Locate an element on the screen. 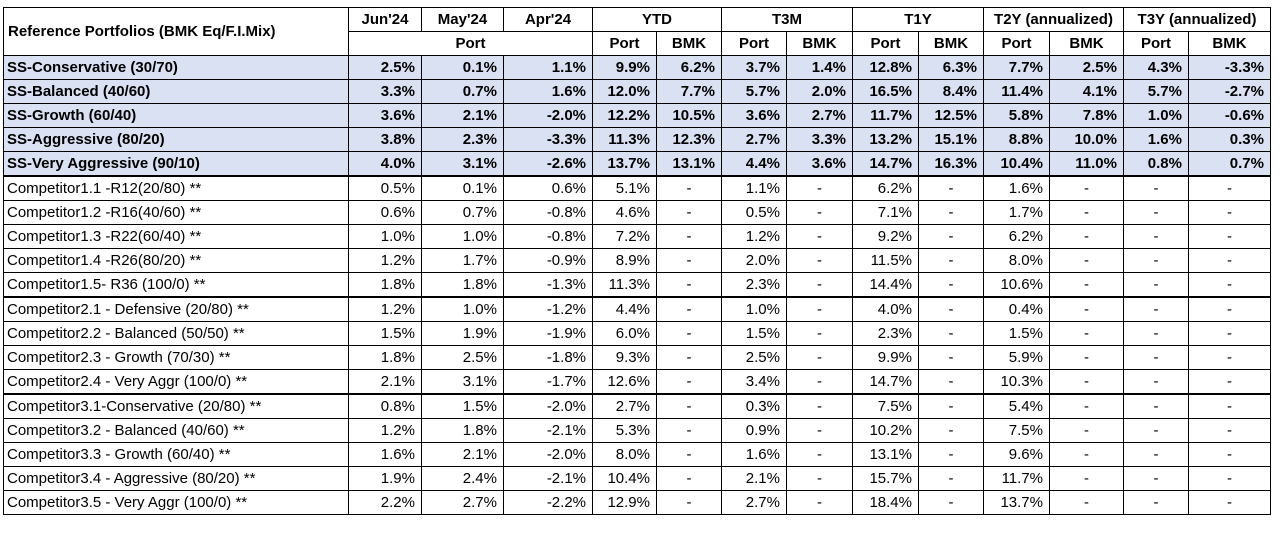 The height and width of the screenshot is (554, 1280). value-cell: 11.3% is located at coordinates (624, 285).